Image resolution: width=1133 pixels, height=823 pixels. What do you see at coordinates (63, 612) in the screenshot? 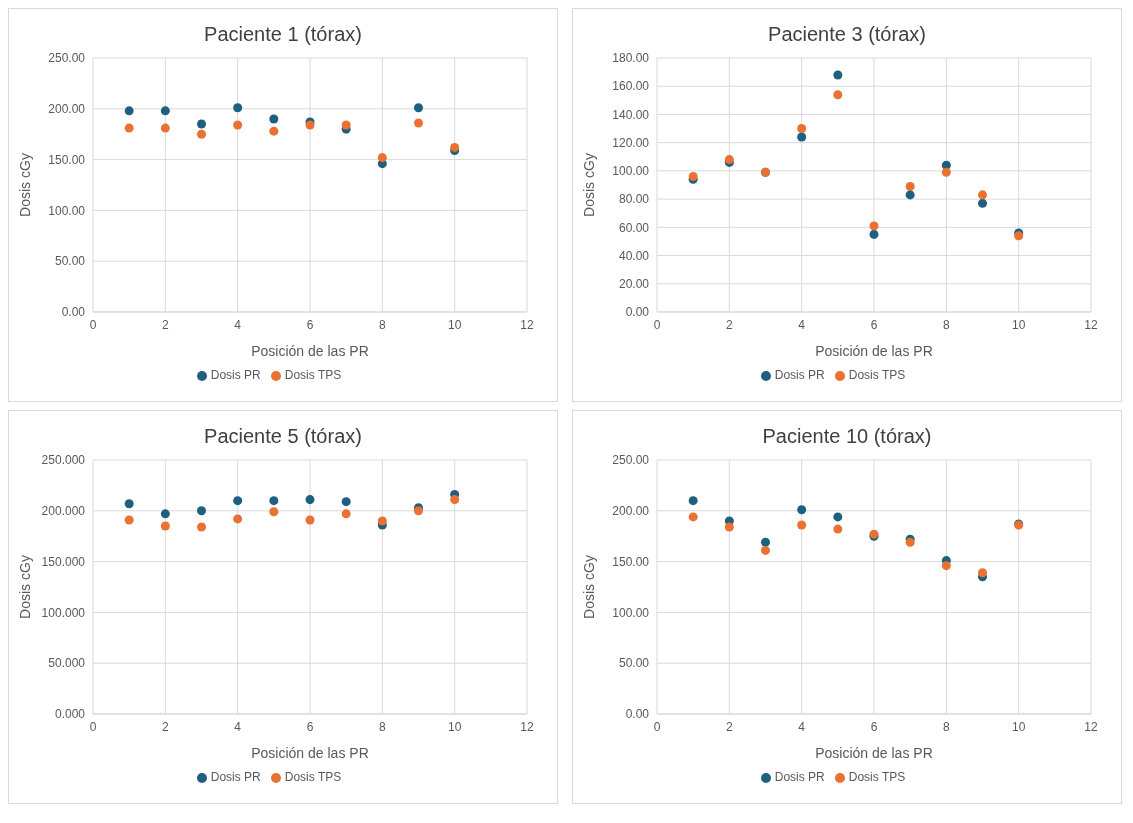
I see `y-tick-label: 100.000` at bounding box center [63, 612].